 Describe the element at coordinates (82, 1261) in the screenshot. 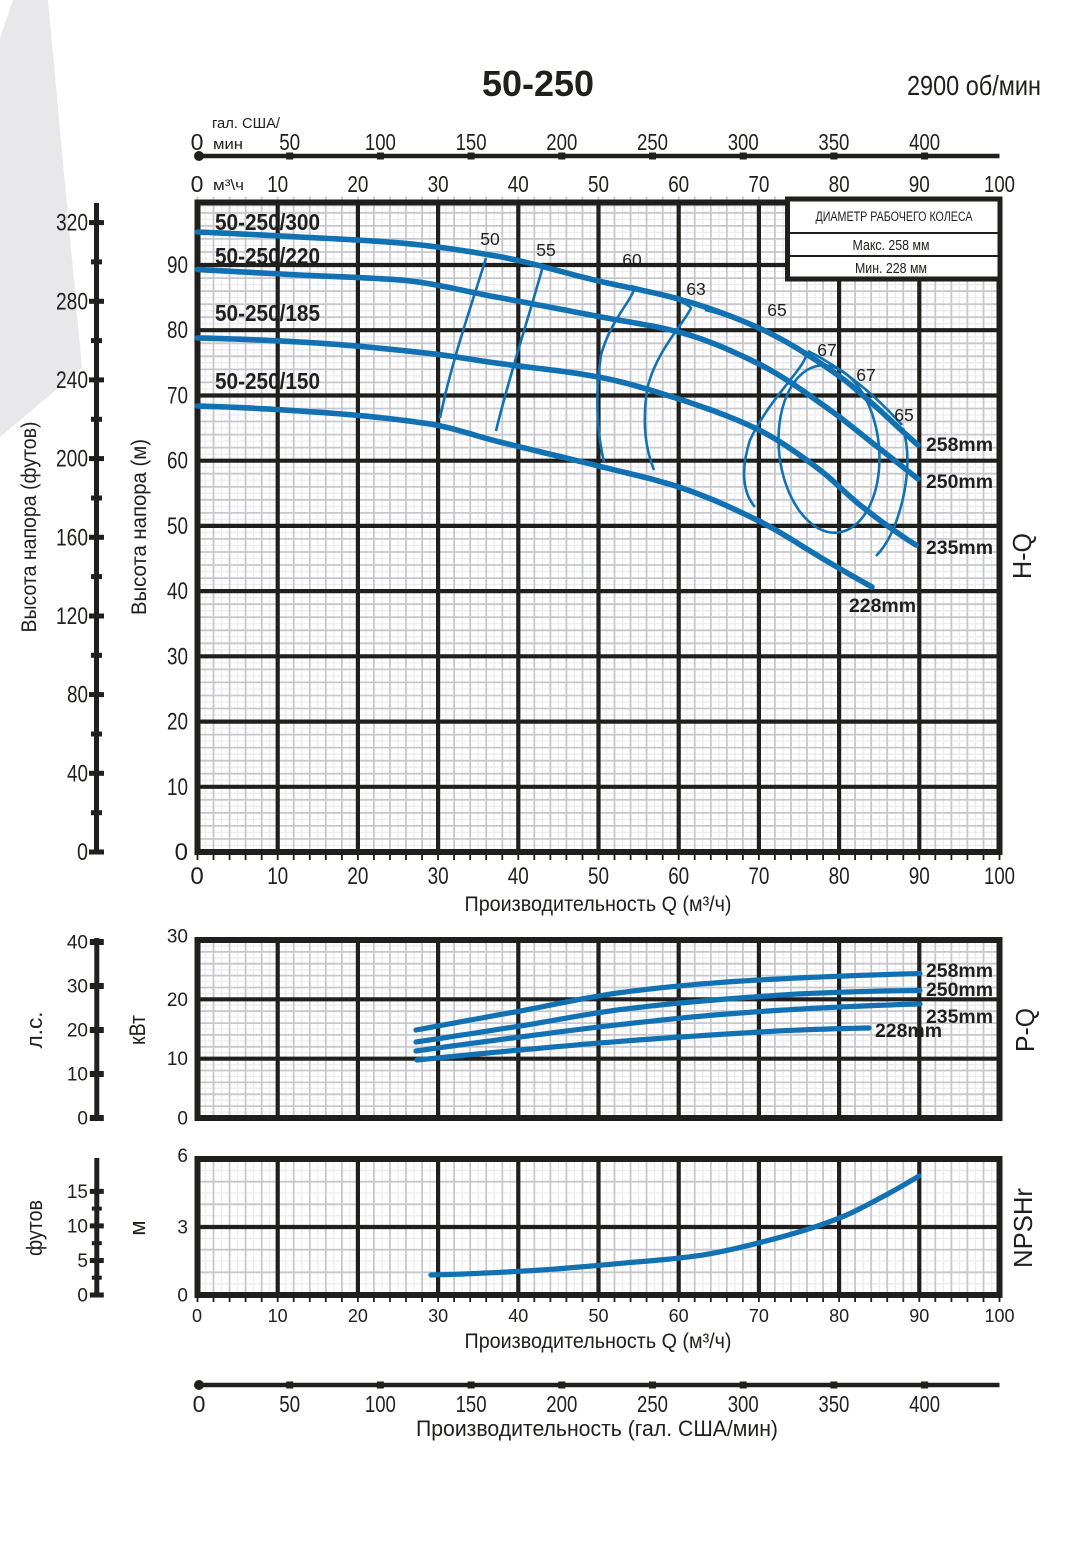

I see `svg-text: 5` at that location.